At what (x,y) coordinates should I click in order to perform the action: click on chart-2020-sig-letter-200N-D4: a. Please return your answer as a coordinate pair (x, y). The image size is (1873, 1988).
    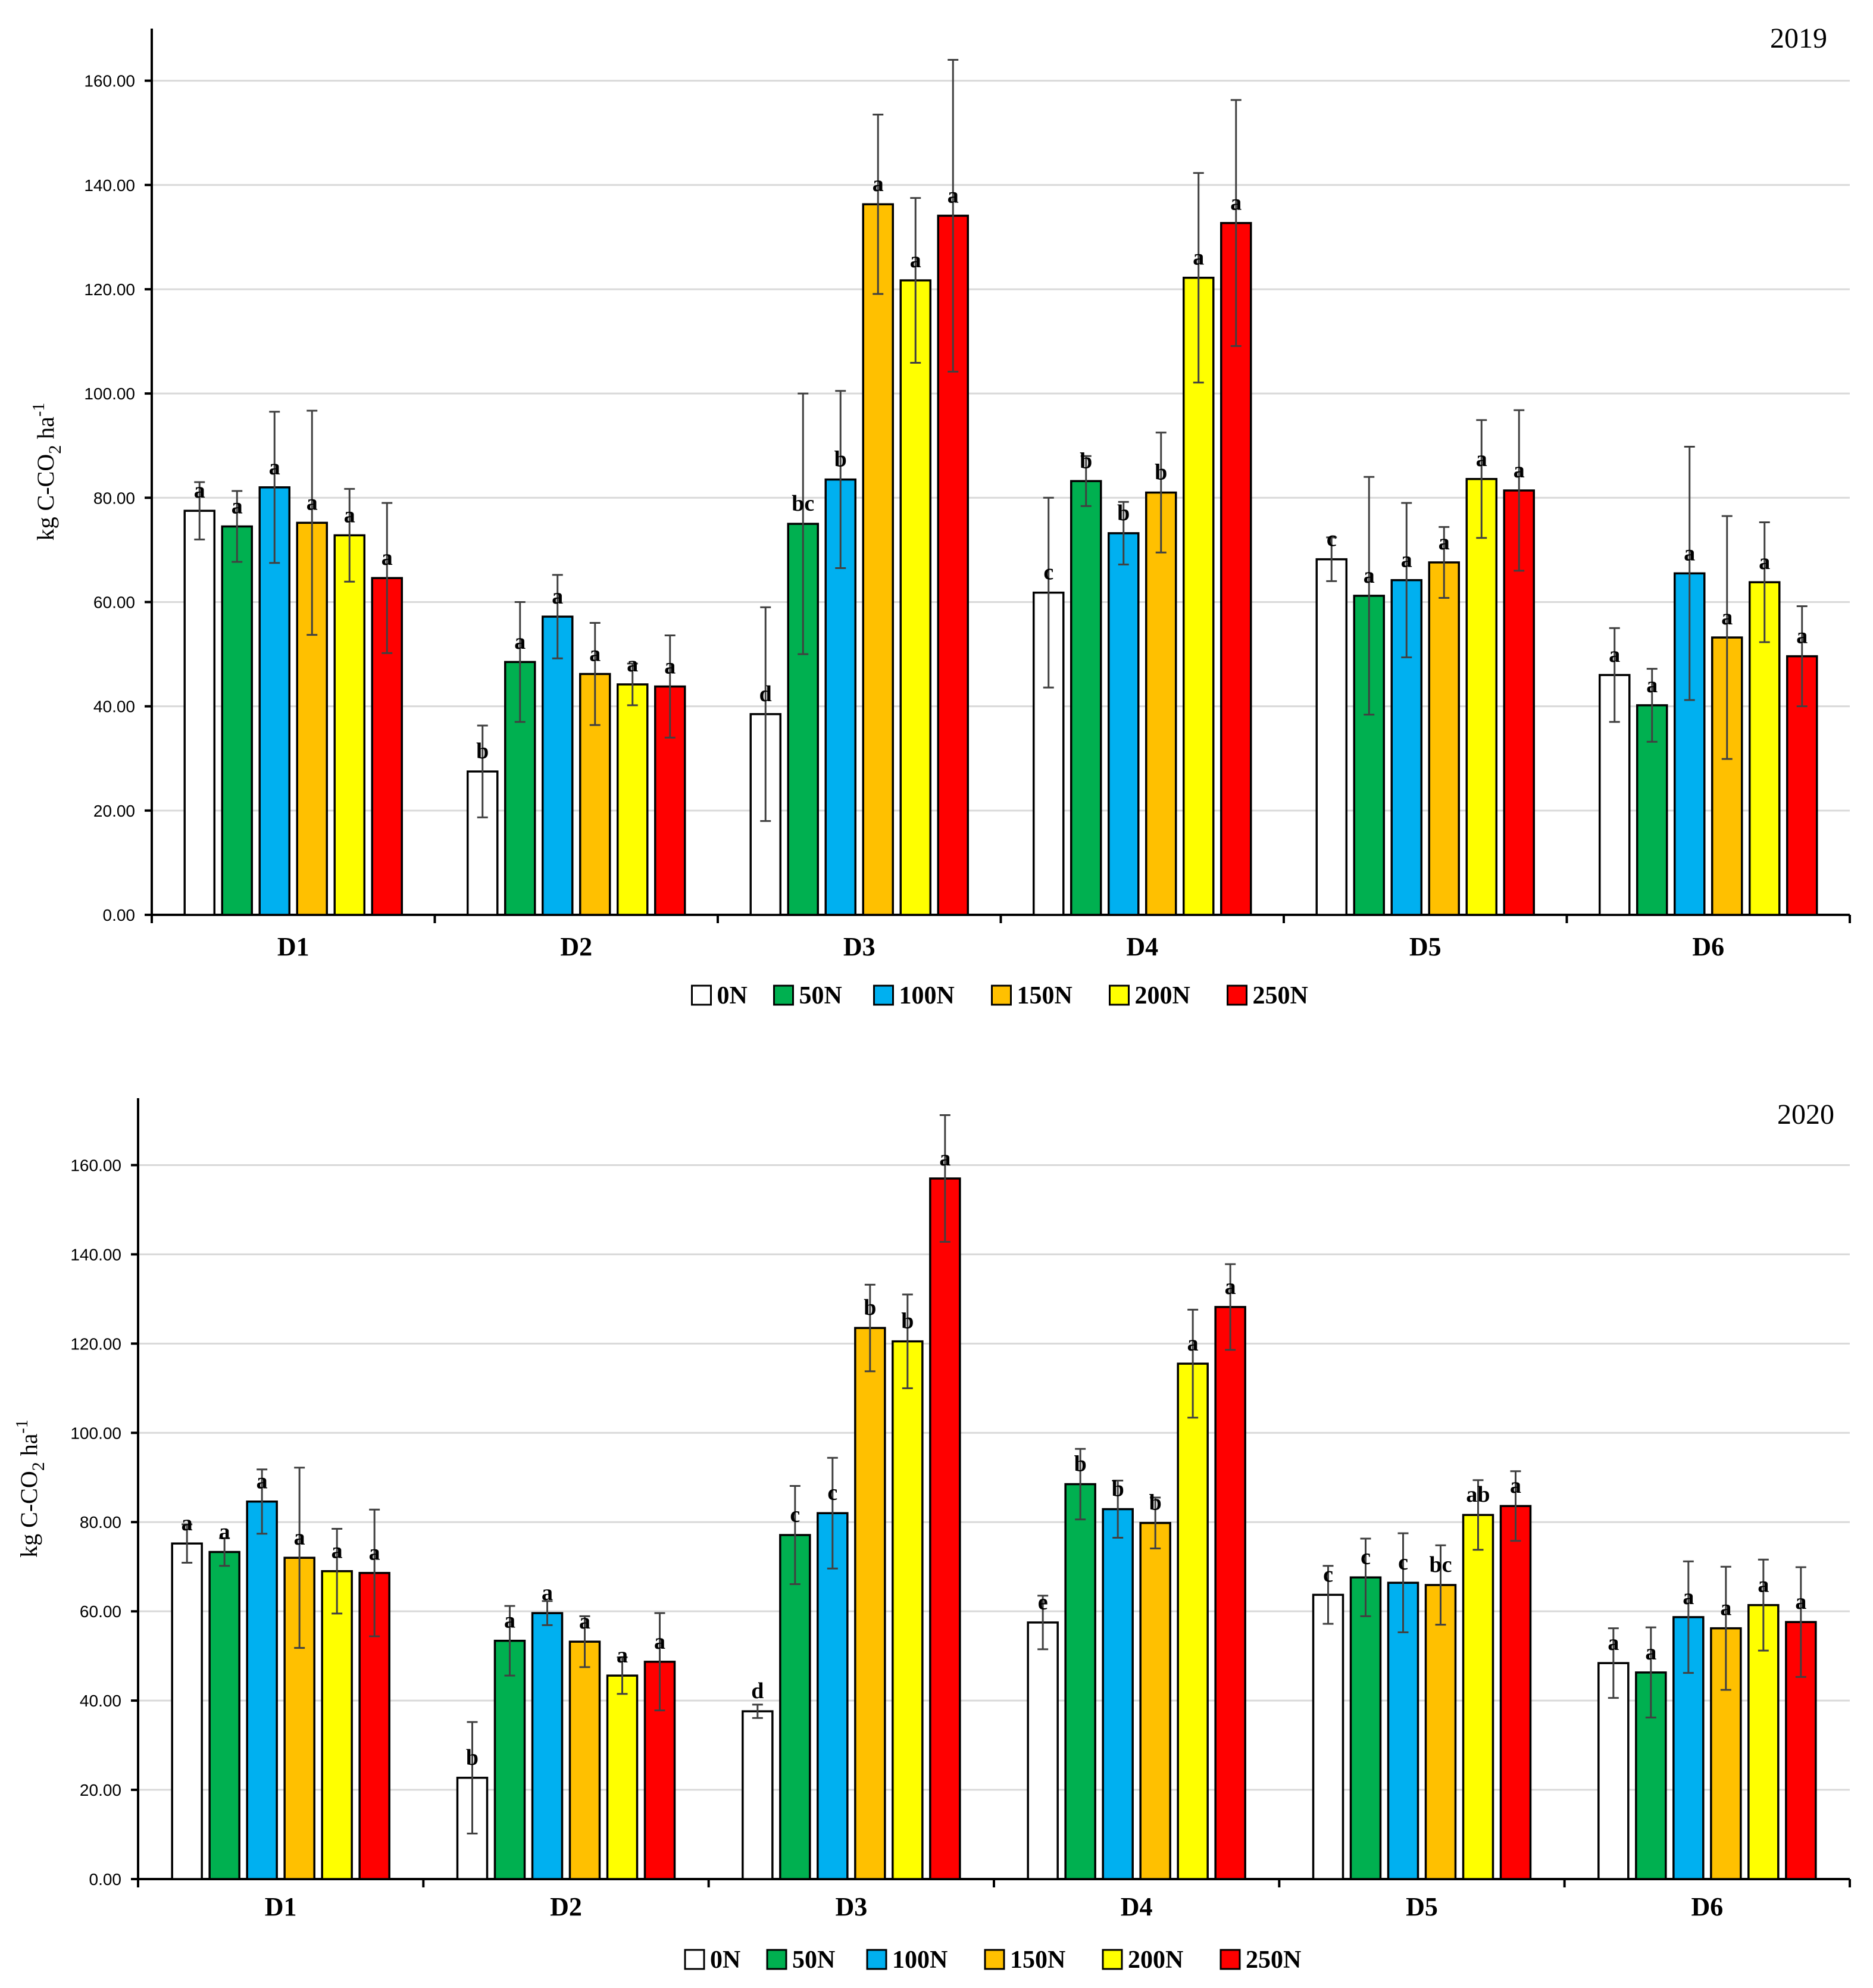
    Looking at the image, I should click on (1193, 1343).